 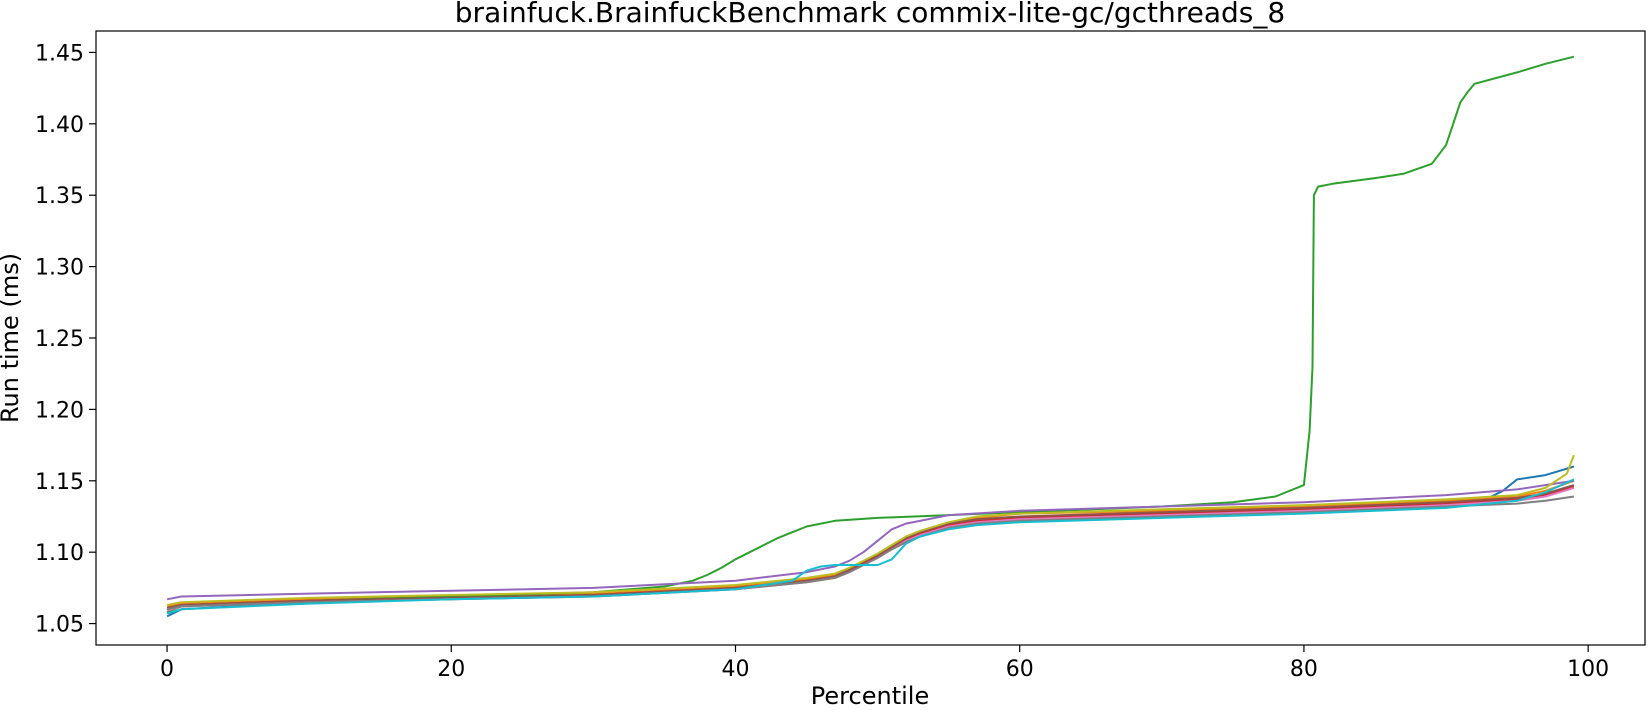 I want to click on x-tick-label: 20, so click(x=451, y=669).